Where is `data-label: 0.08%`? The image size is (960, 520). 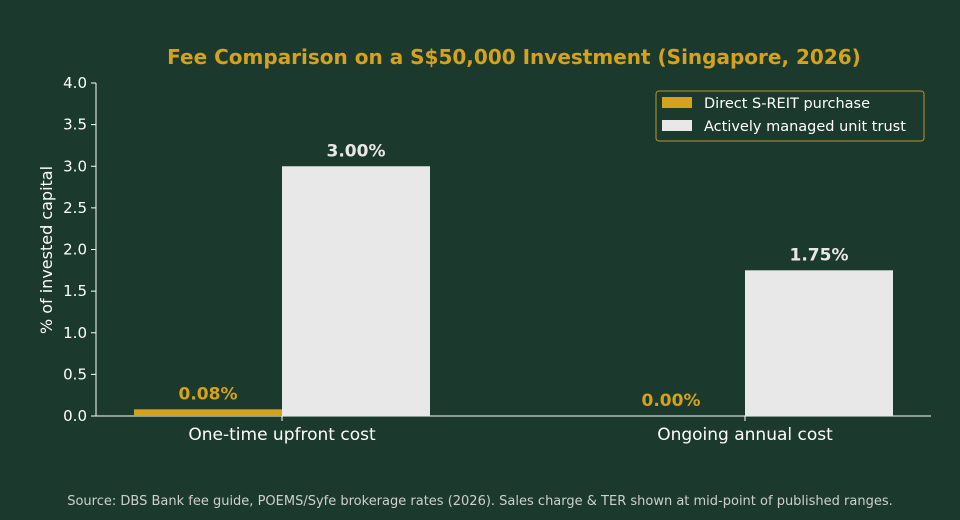
data-label: 0.08% is located at coordinates (208, 394).